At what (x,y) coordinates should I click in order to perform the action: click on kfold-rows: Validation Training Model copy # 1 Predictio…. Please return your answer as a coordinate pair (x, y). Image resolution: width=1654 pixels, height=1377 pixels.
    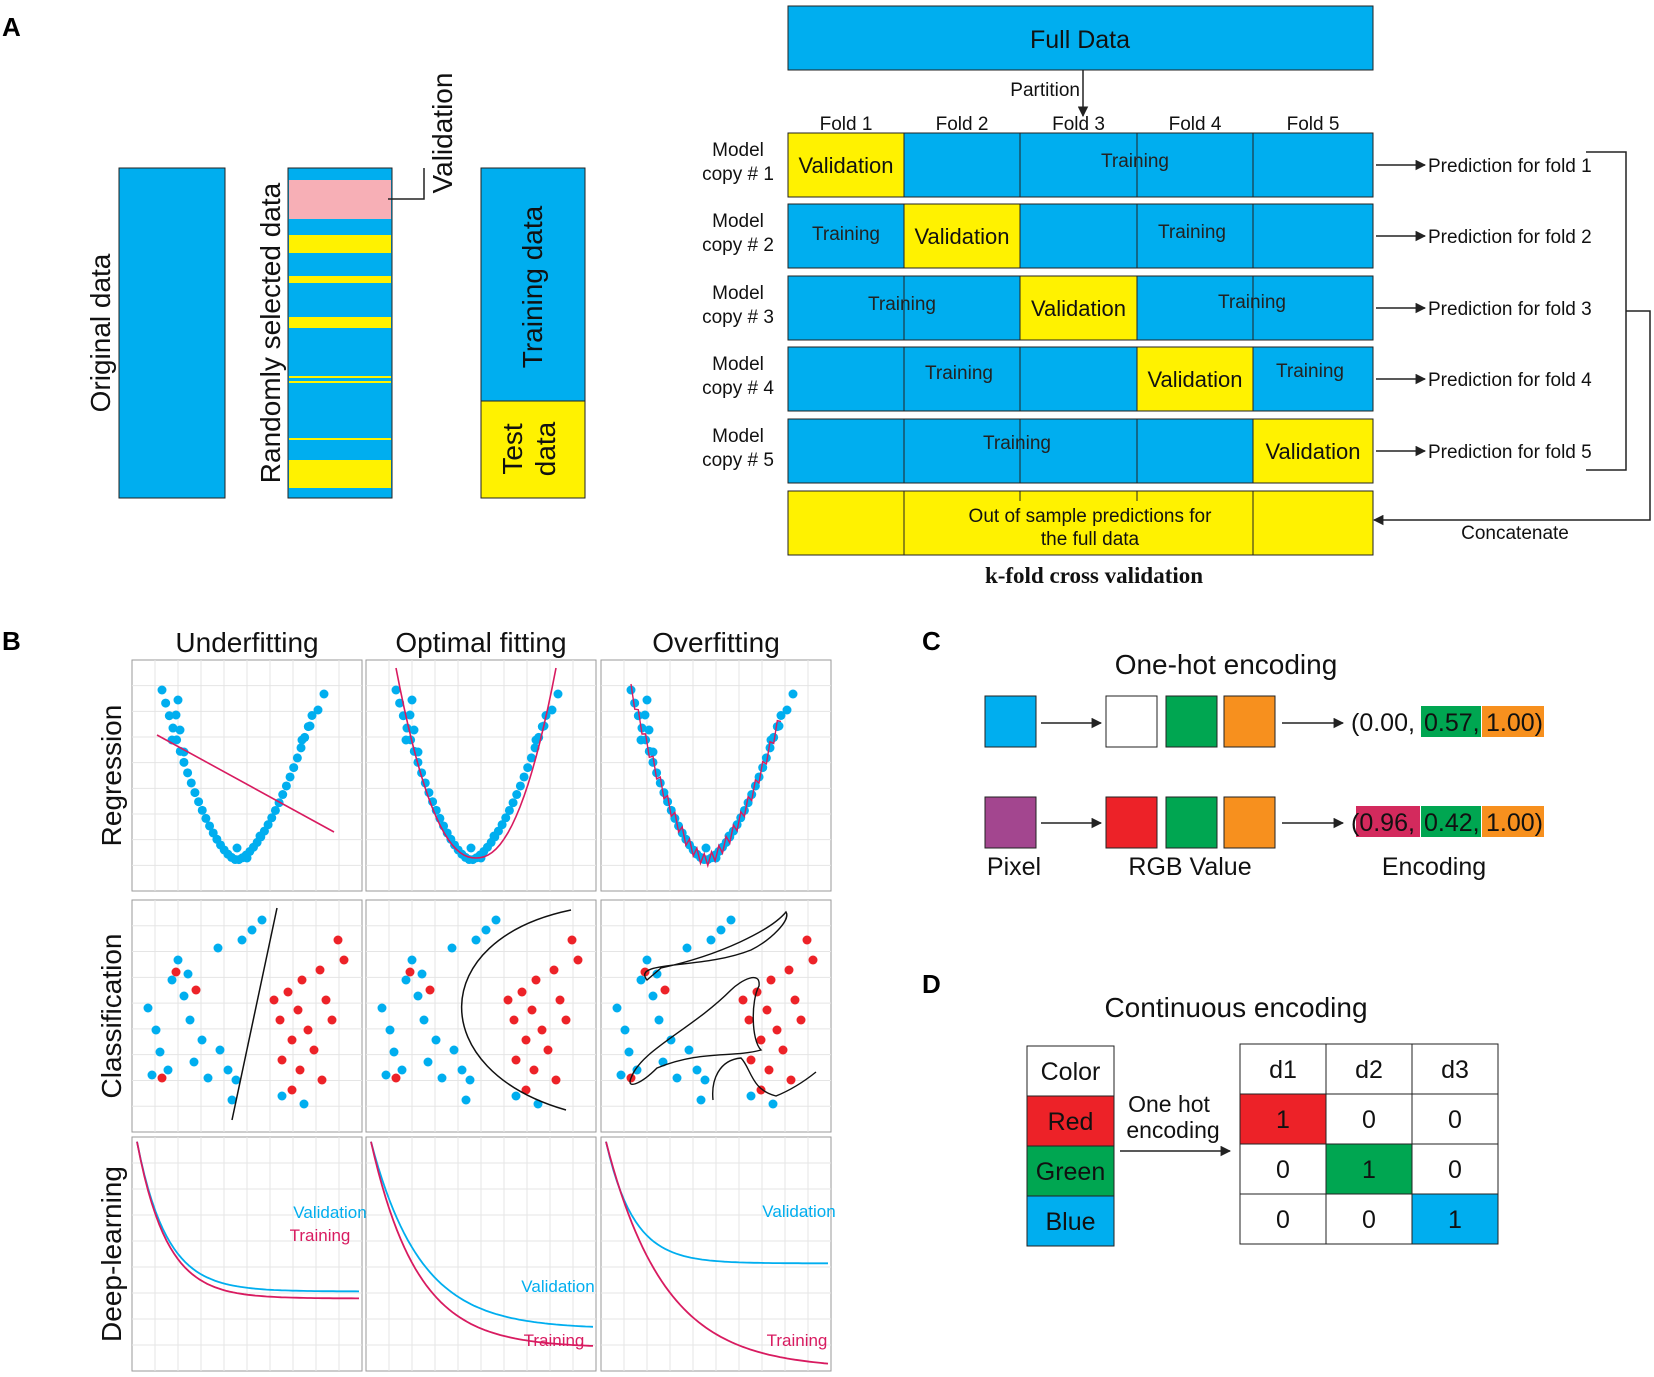
    Looking at the image, I should click on (1147, 308).